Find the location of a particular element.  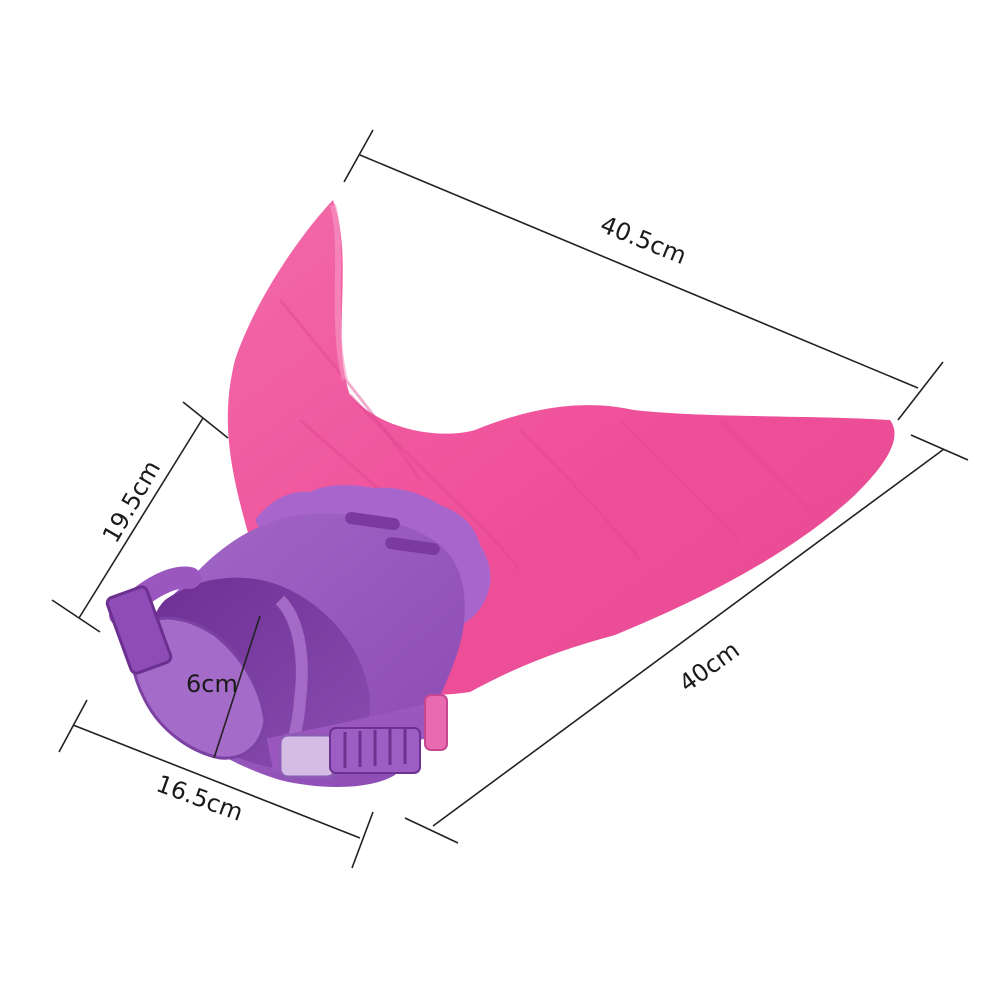

strap-ratchet-teeth is located at coordinates (375, 748).